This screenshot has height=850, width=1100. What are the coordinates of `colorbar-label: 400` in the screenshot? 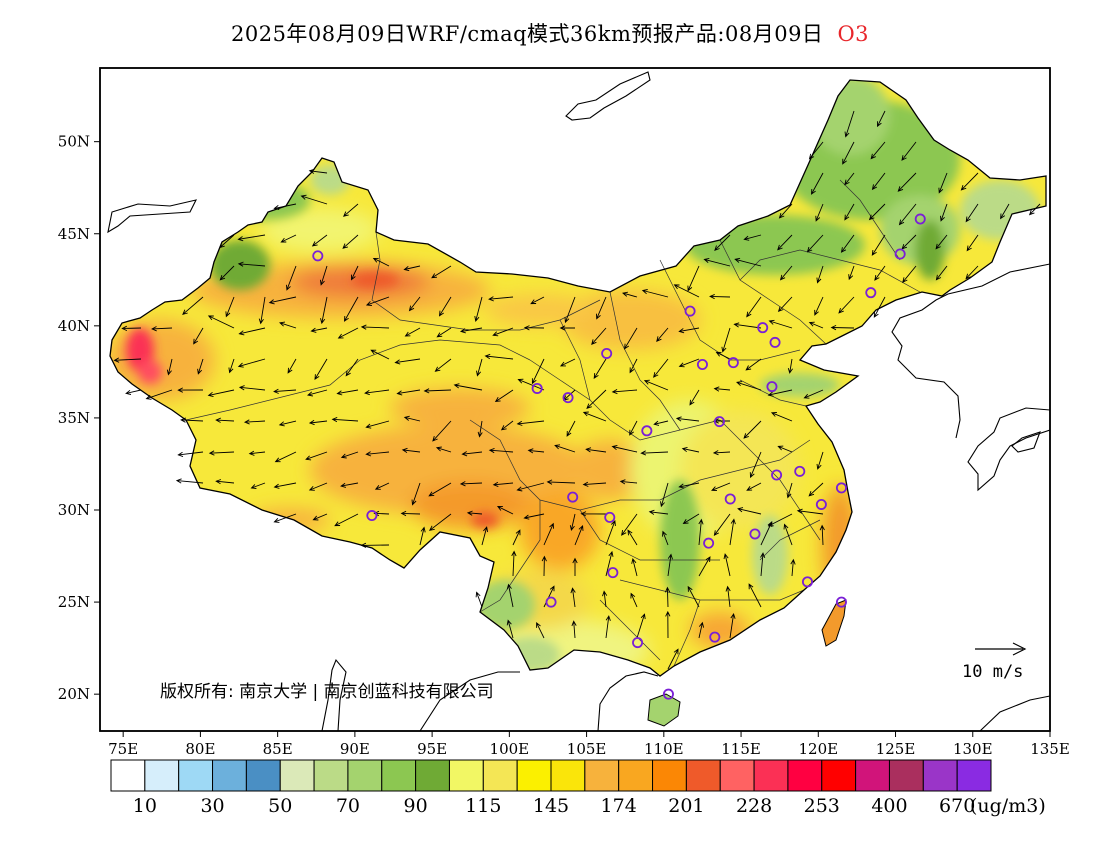 It's located at (889, 806).